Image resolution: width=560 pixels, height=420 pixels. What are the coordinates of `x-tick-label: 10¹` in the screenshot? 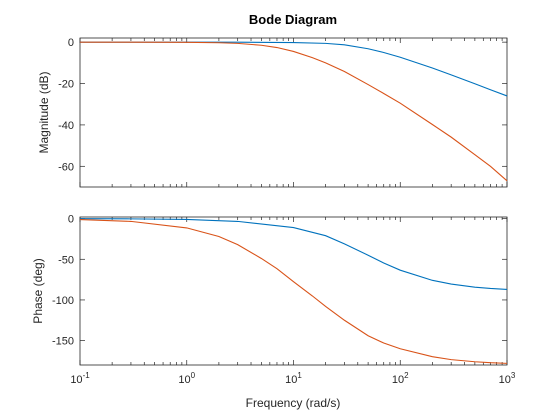 It's located at (293, 378).